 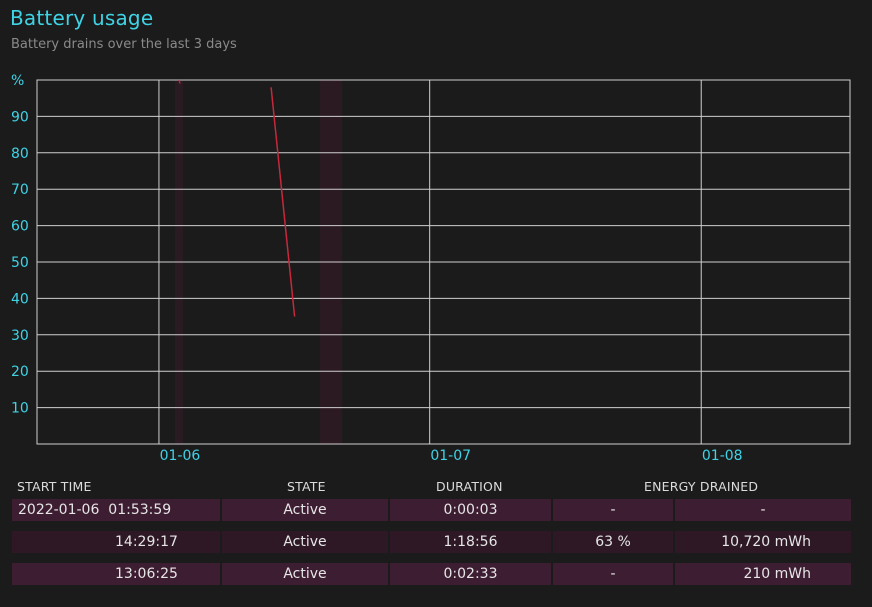 What do you see at coordinates (20, 154) in the screenshot?
I see `y-tick-label: 80` at bounding box center [20, 154].